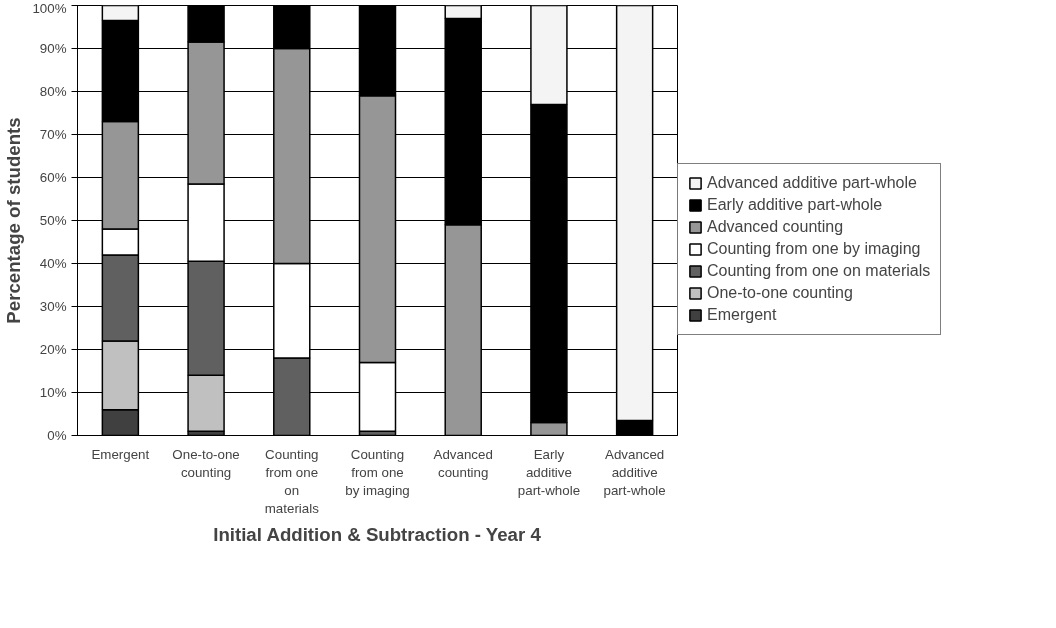  Describe the element at coordinates (463, 463) in the screenshot. I see `x-tick-label: Advanced counting` at that location.